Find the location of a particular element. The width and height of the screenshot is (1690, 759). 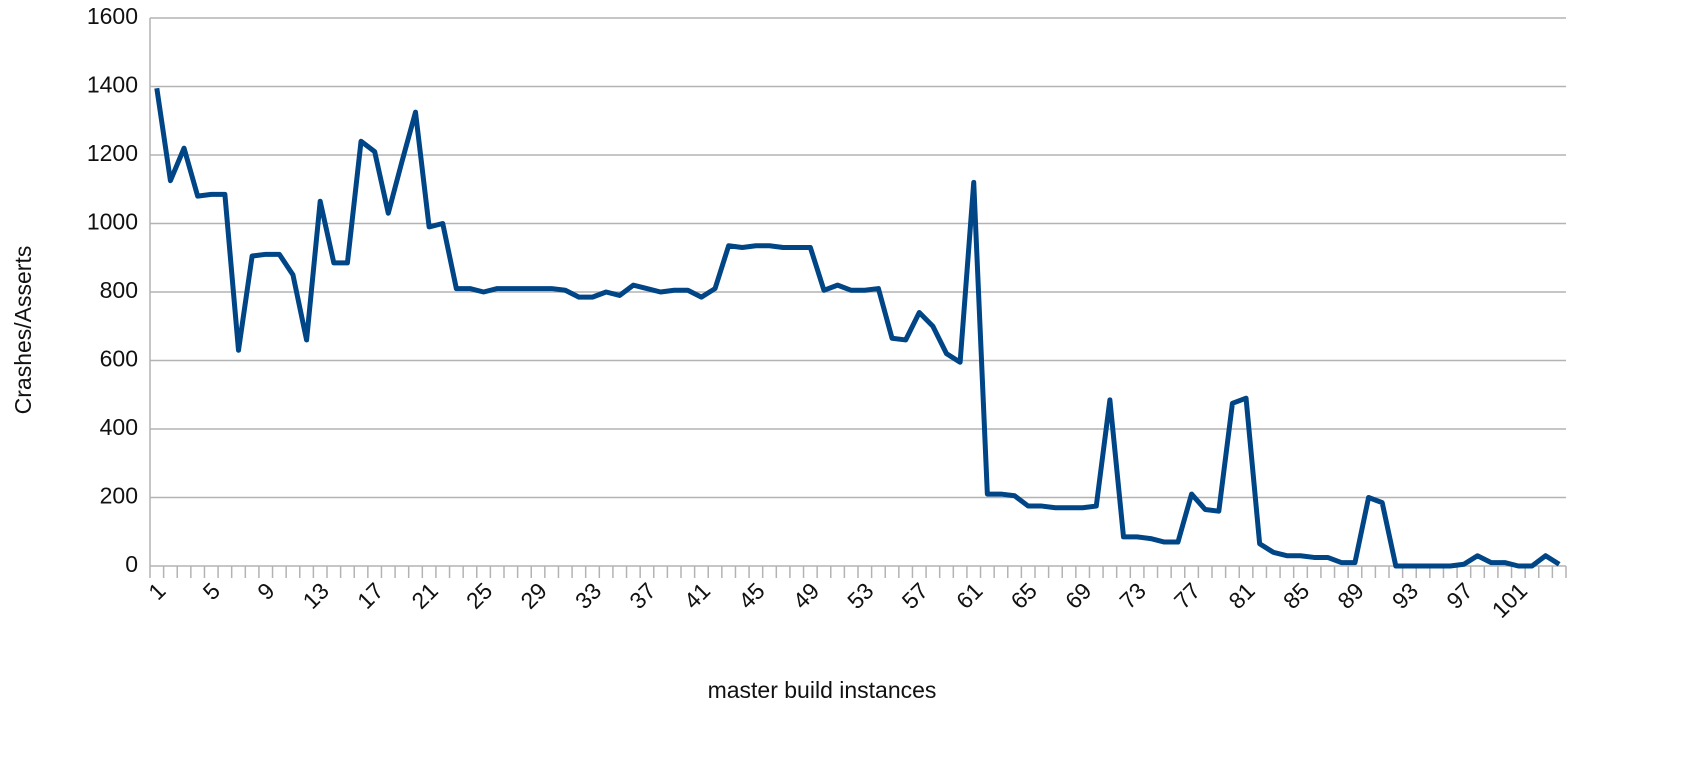

x-tick-label: 85 is located at coordinates (1296, 595).